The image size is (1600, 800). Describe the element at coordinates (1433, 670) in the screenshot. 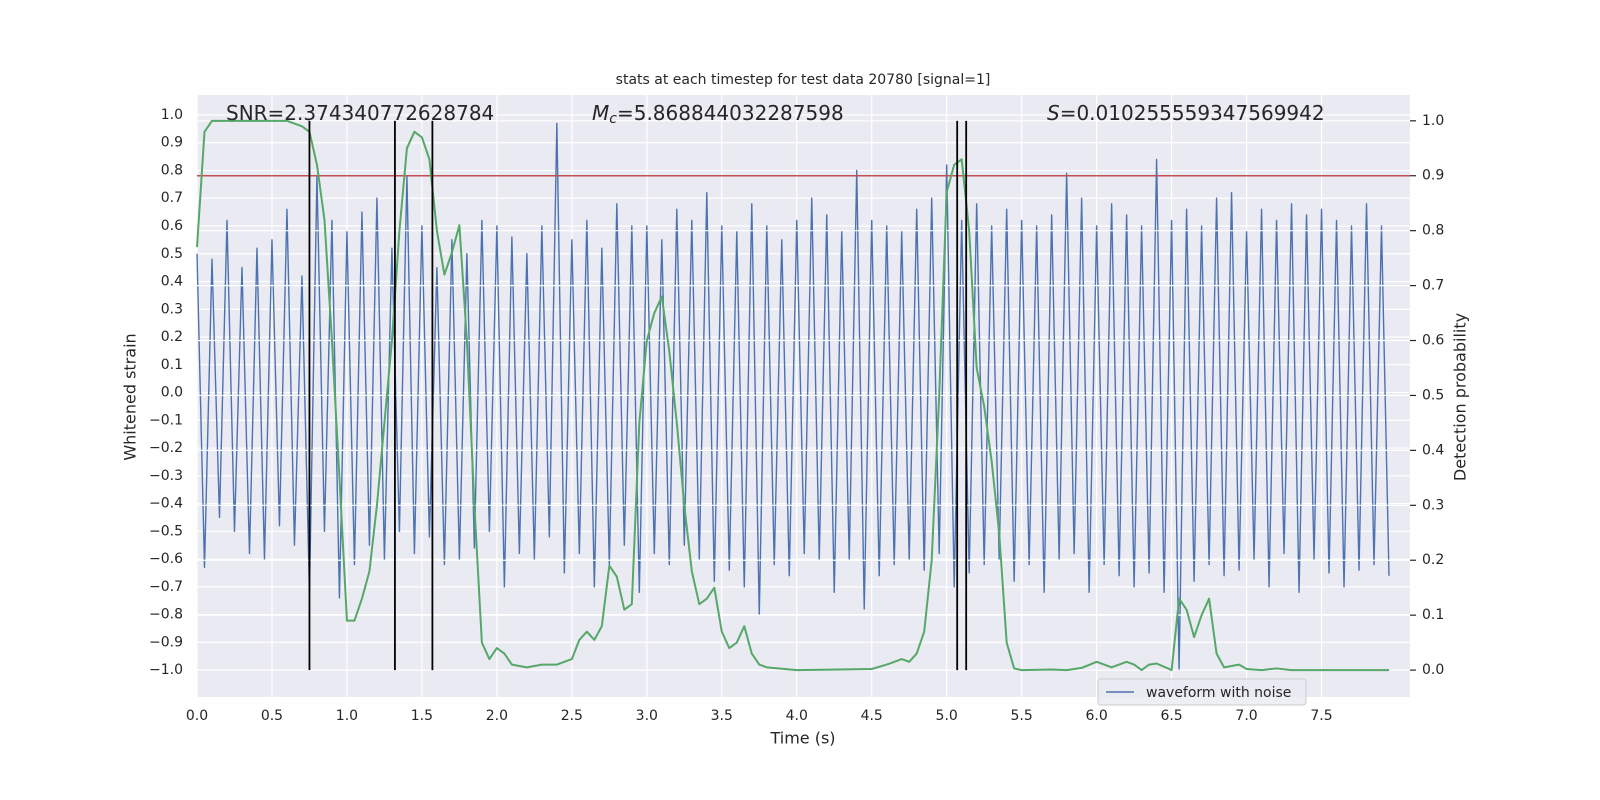

I see `y2-tick-label: 0.0` at that location.